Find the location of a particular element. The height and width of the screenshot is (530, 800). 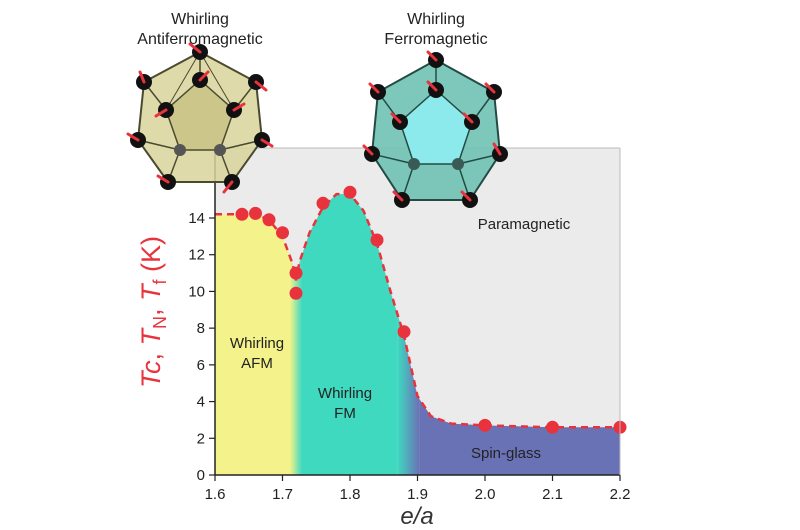

x-axis-title: e/a is located at coordinates (416, 516).